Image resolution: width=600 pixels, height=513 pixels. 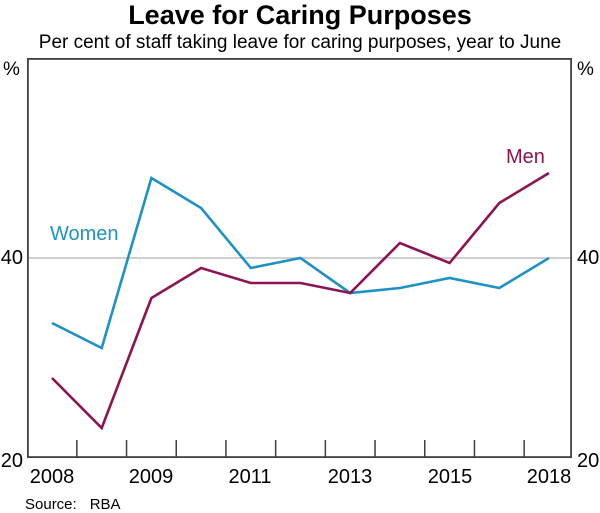 I want to click on y-axis-unit-right: %, so click(x=585, y=69).